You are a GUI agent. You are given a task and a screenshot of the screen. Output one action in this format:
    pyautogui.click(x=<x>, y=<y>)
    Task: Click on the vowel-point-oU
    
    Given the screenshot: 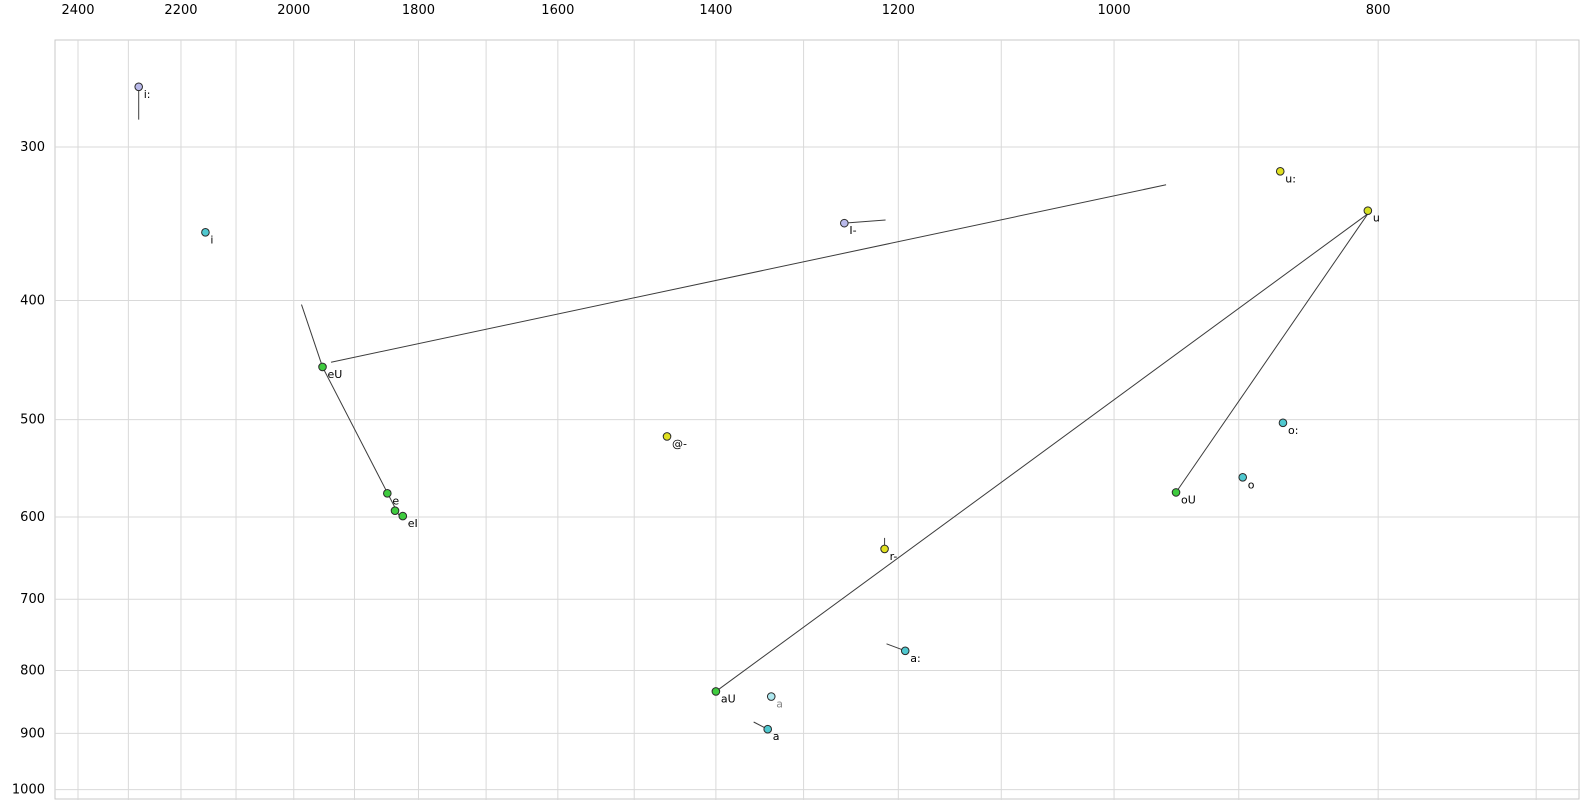 What is the action you would take?
    pyautogui.click(x=1176, y=492)
    